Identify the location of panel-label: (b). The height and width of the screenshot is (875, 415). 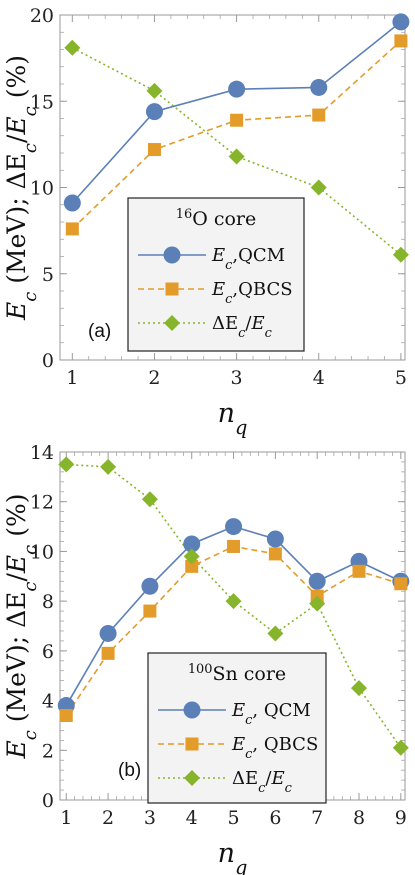
(129, 770).